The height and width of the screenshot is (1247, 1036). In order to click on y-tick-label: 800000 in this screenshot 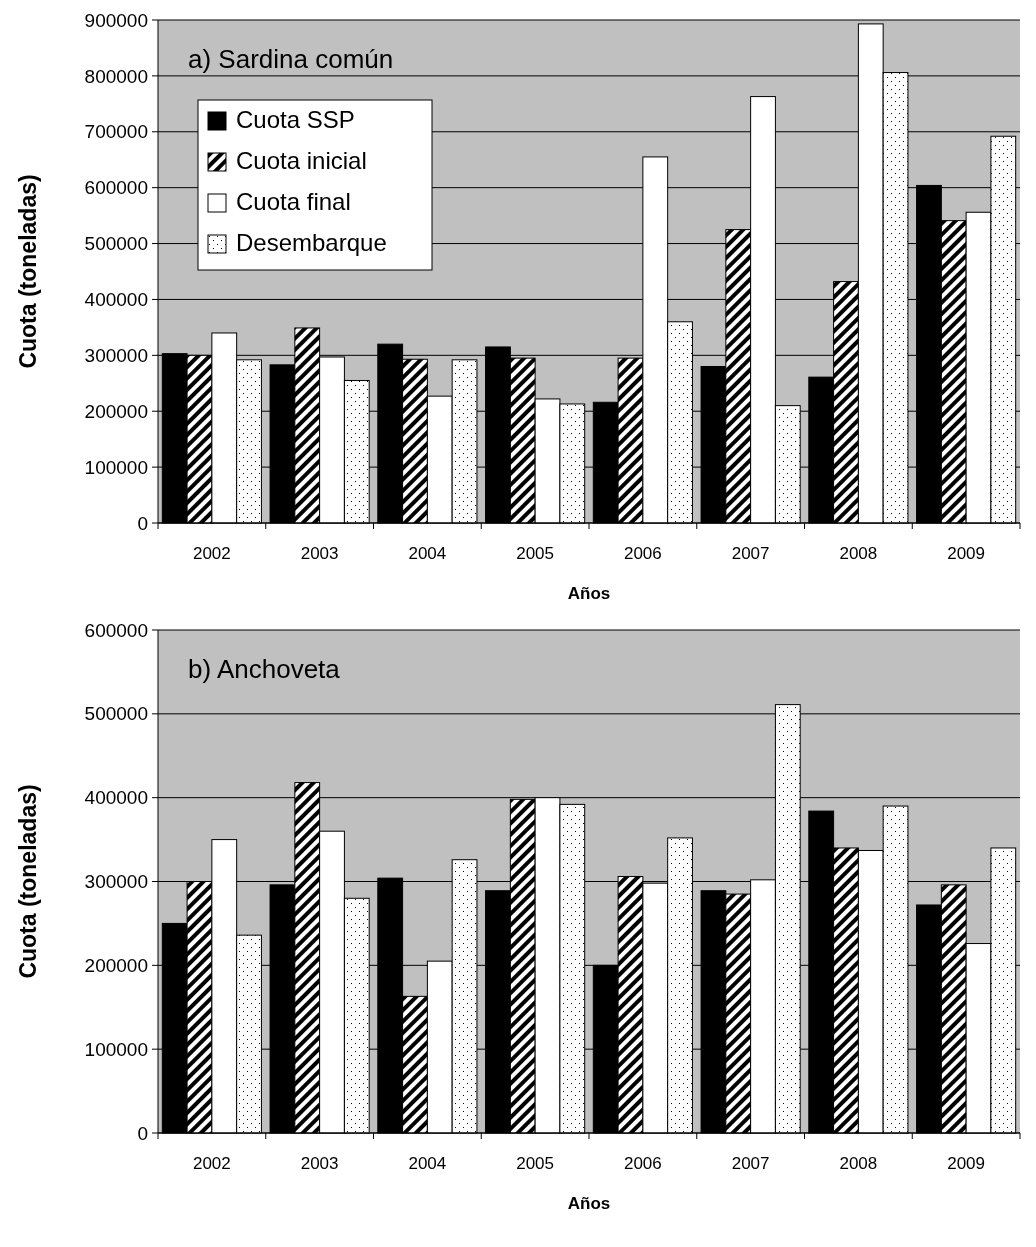, I will do `click(116, 76)`.